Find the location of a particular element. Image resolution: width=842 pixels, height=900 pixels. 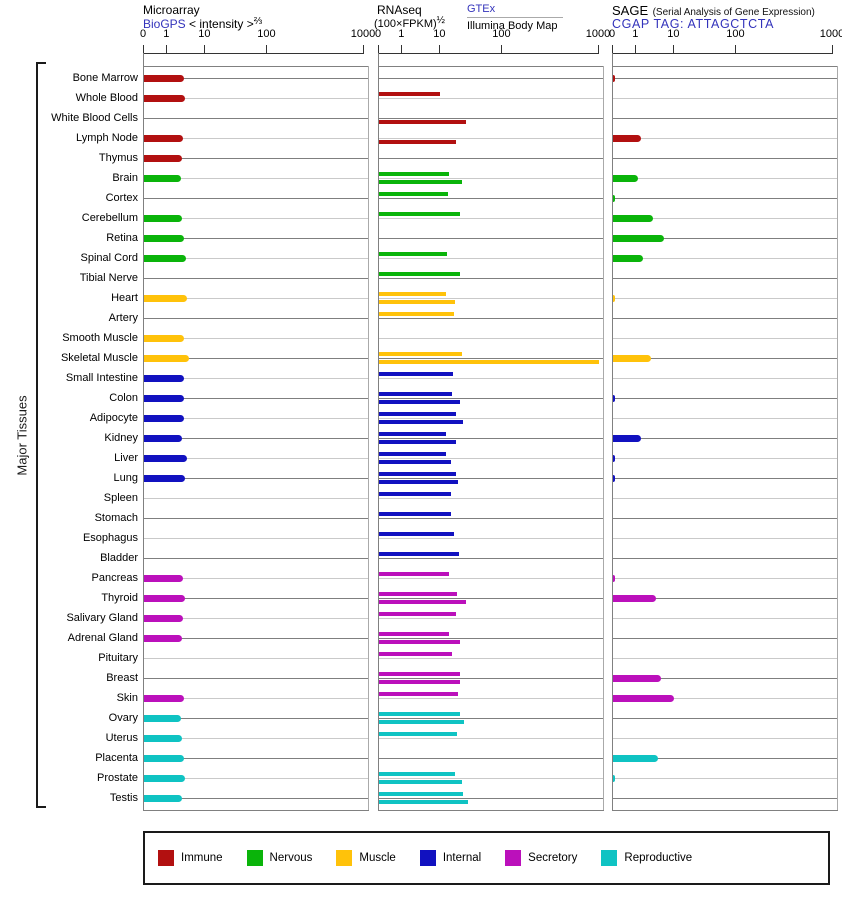

tissue-label: Salivary Gland is located at coordinates (102, 618).